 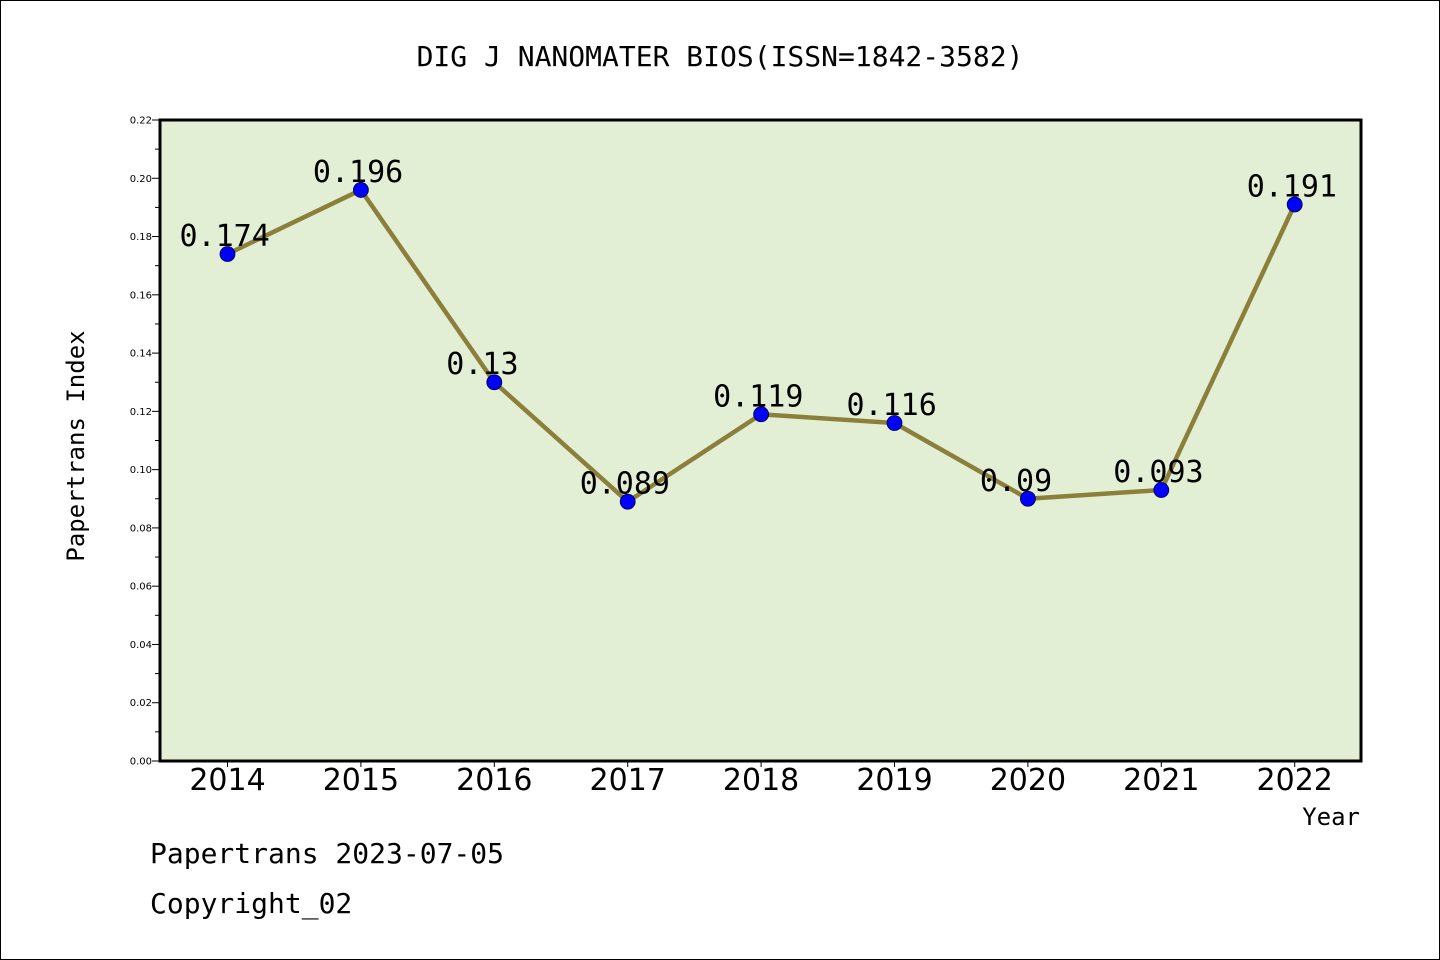 I want to click on x-tick-label: 2014, so click(x=227, y=780).